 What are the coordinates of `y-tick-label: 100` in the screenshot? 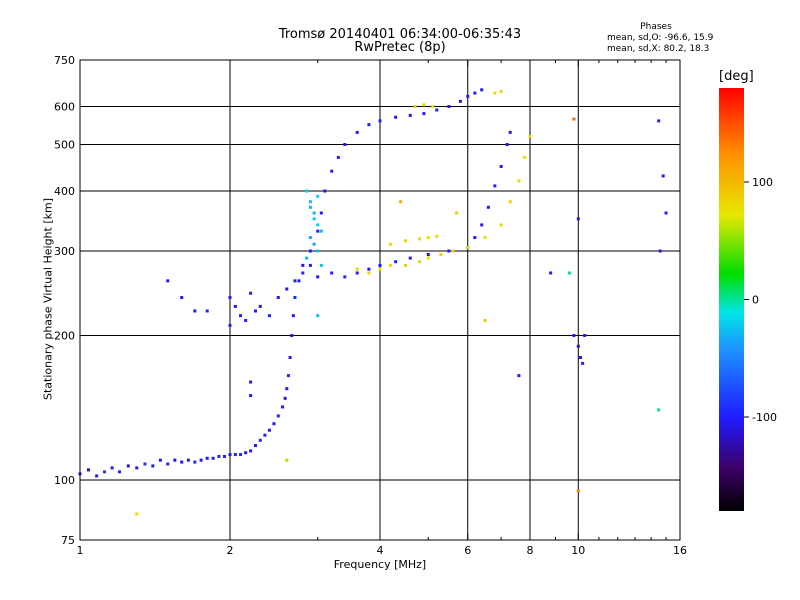 It's located at (64, 480).